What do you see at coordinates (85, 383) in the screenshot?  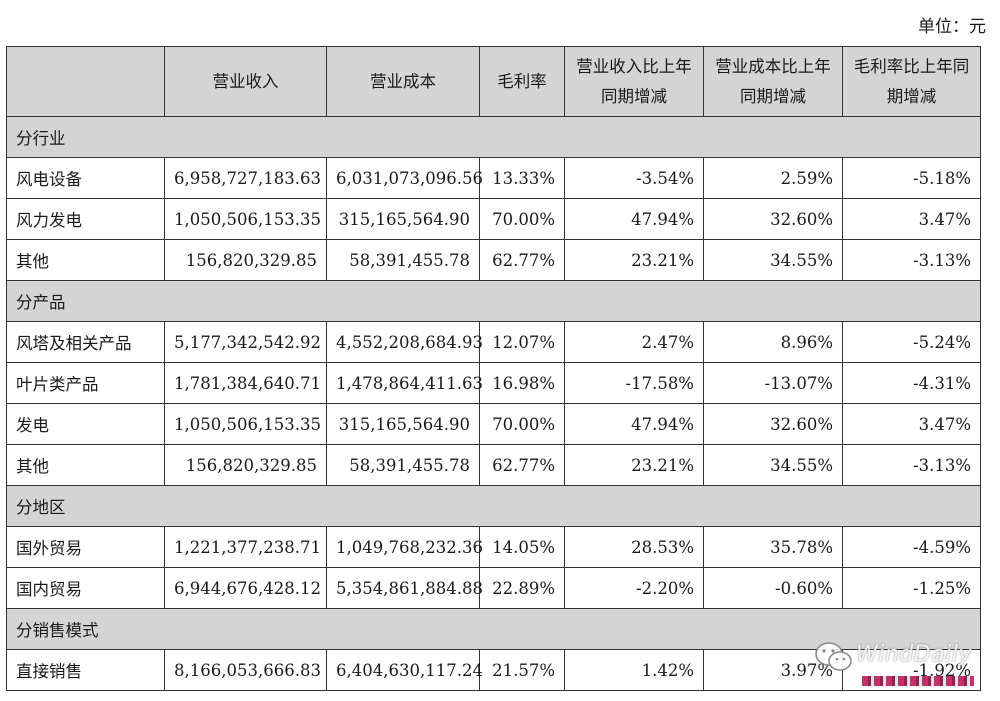 I see `row-label: 叶片类产品` at bounding box center [85, 383].